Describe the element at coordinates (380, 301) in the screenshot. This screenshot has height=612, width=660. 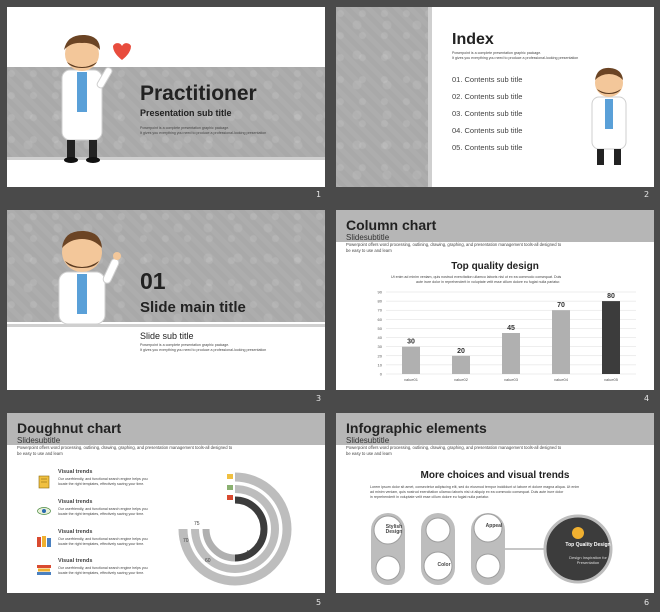
I see `y-tick-label: 80` at that location.